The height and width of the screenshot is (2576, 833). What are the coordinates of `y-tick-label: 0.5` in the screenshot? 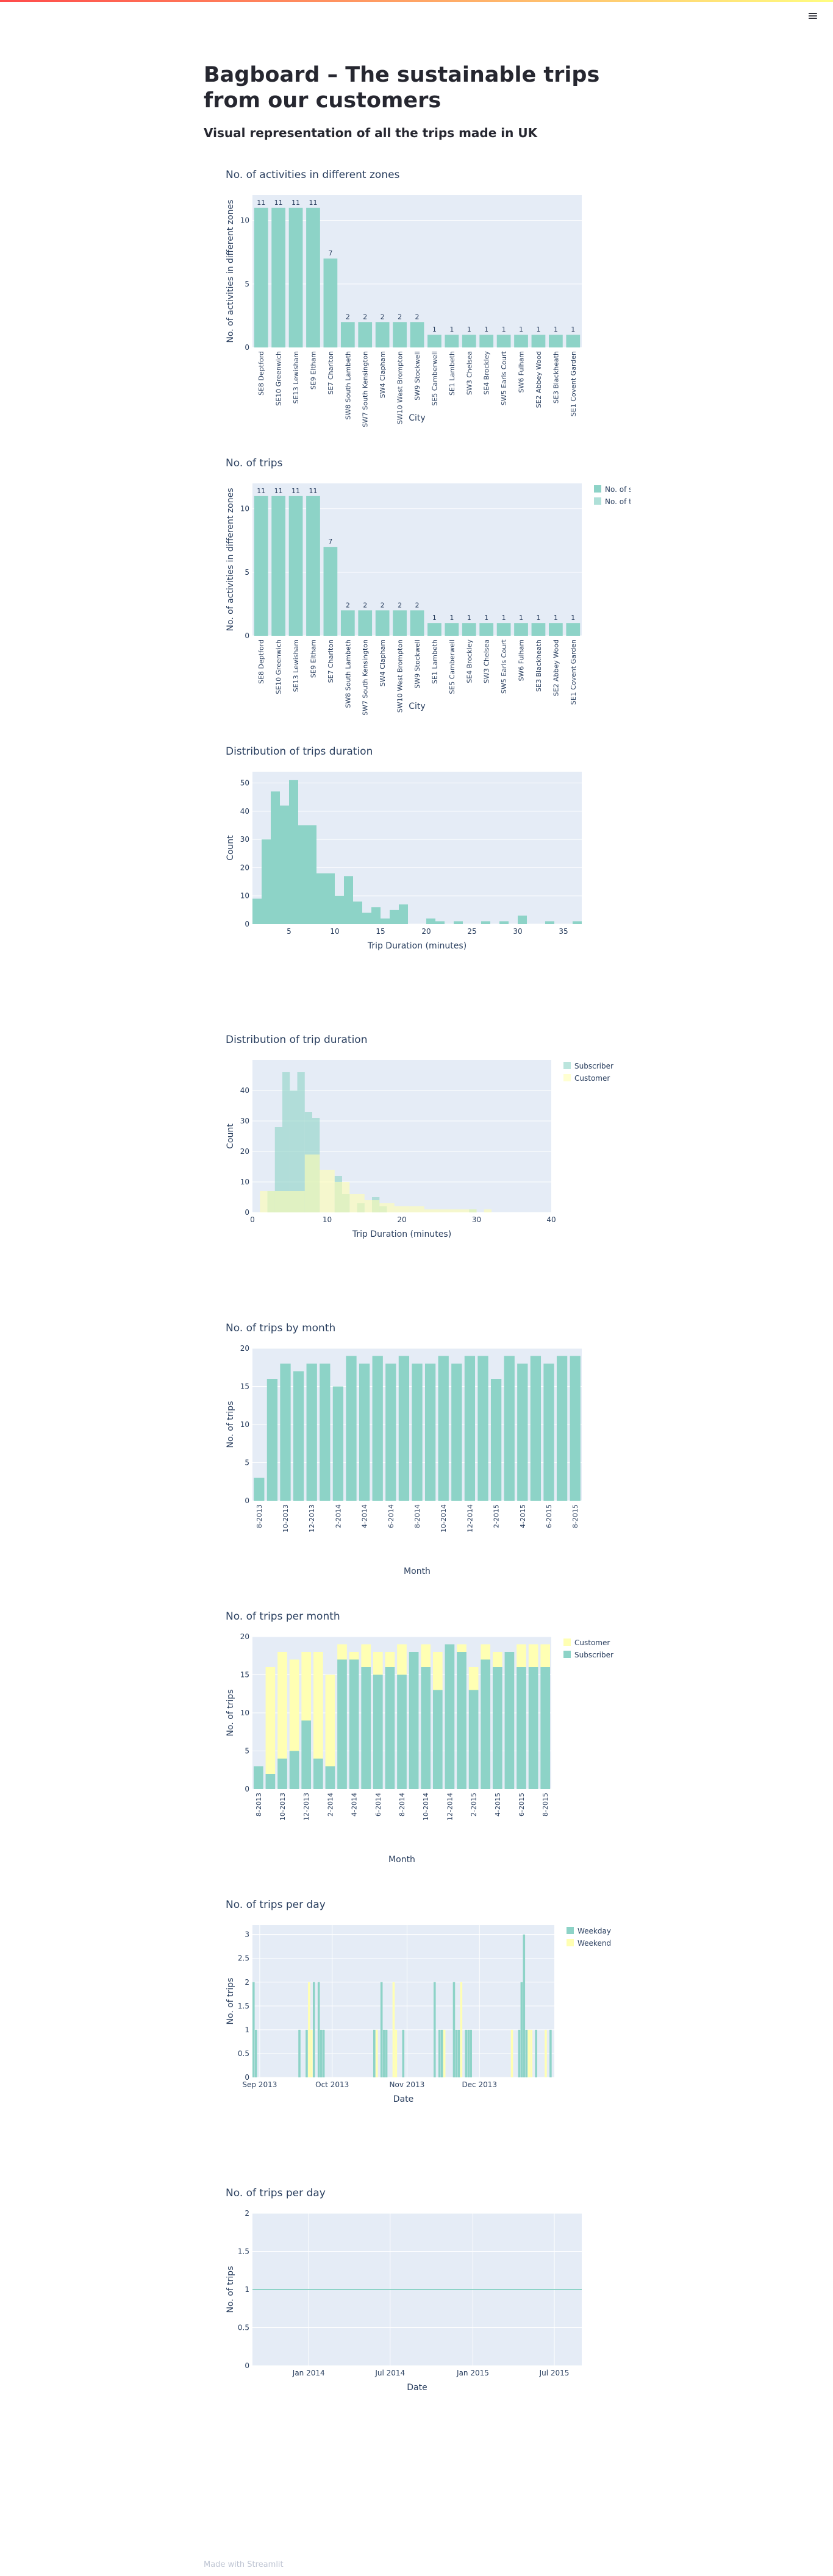 It's located at (243, 2328).